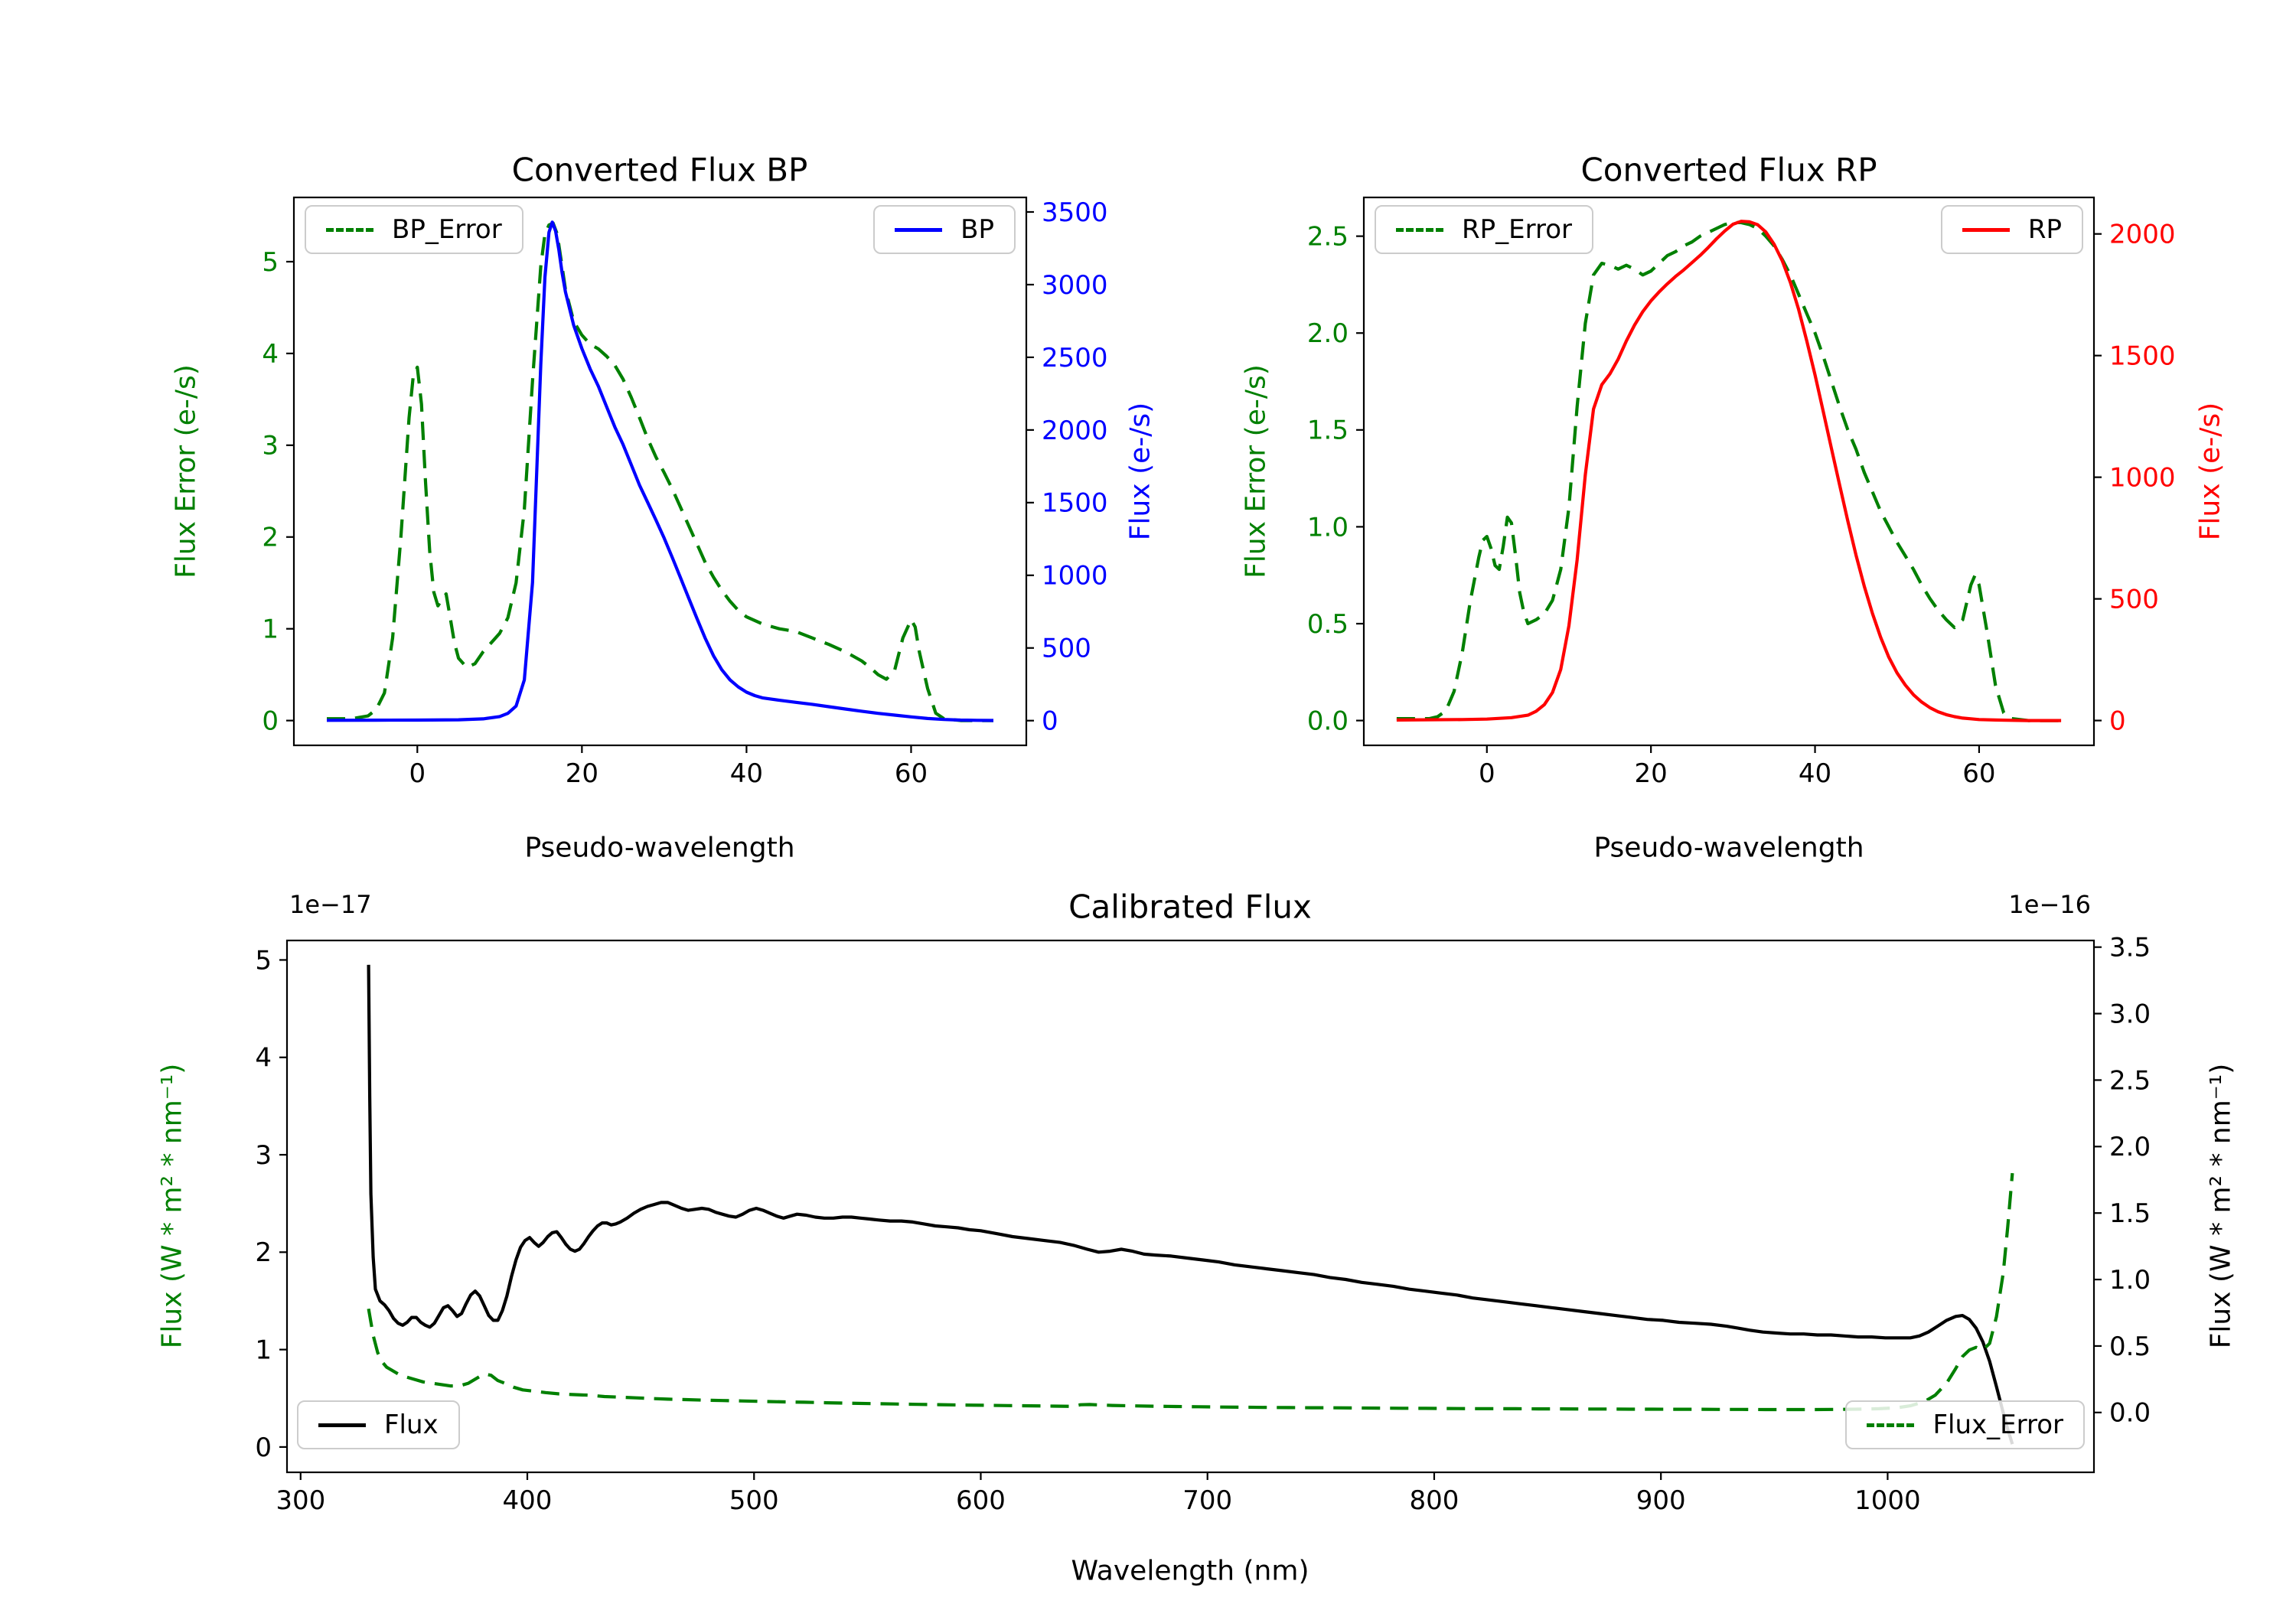  I want to click on chart3-legend-flux-error: Flux_Error, so click(1965, 1424).